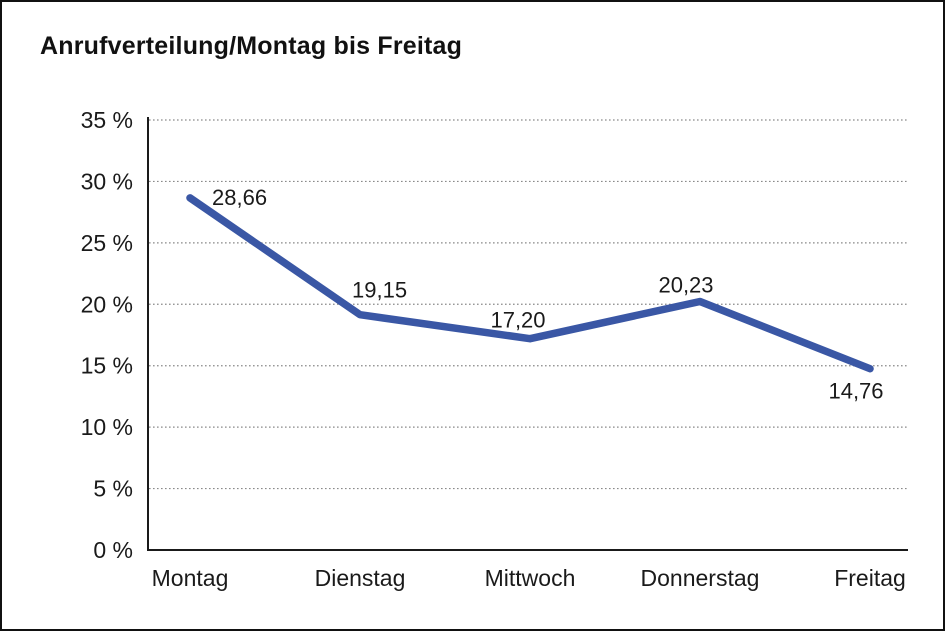  Describe the element at coordinates (239, 197) in the screenshot. I see `data-point-label: 28,66` at that location.